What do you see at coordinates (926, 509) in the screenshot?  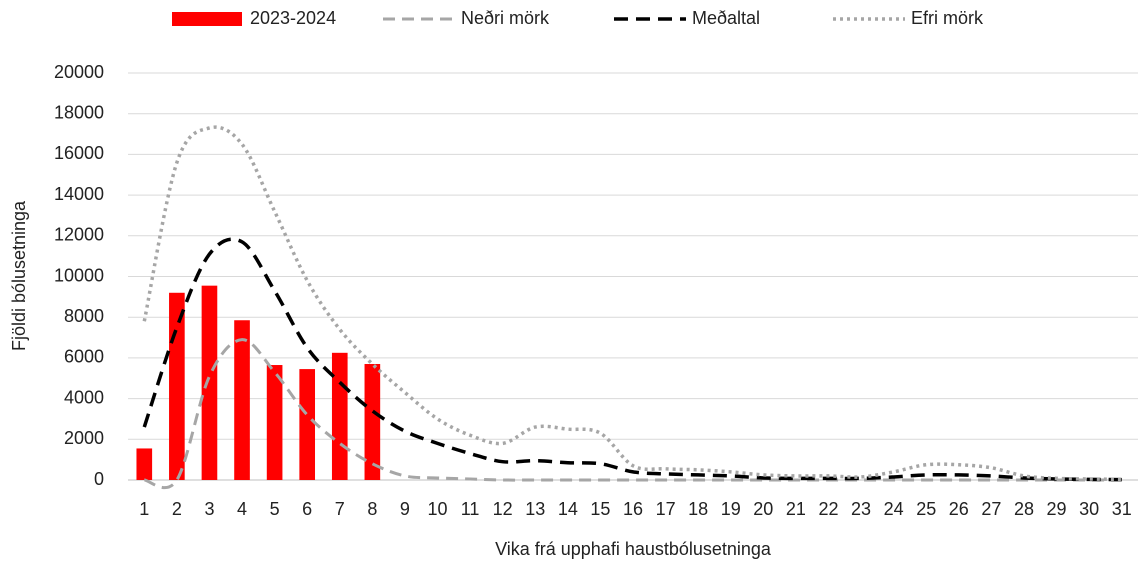 I see `x-tick-label: 25` at bounding box center [926, 509].